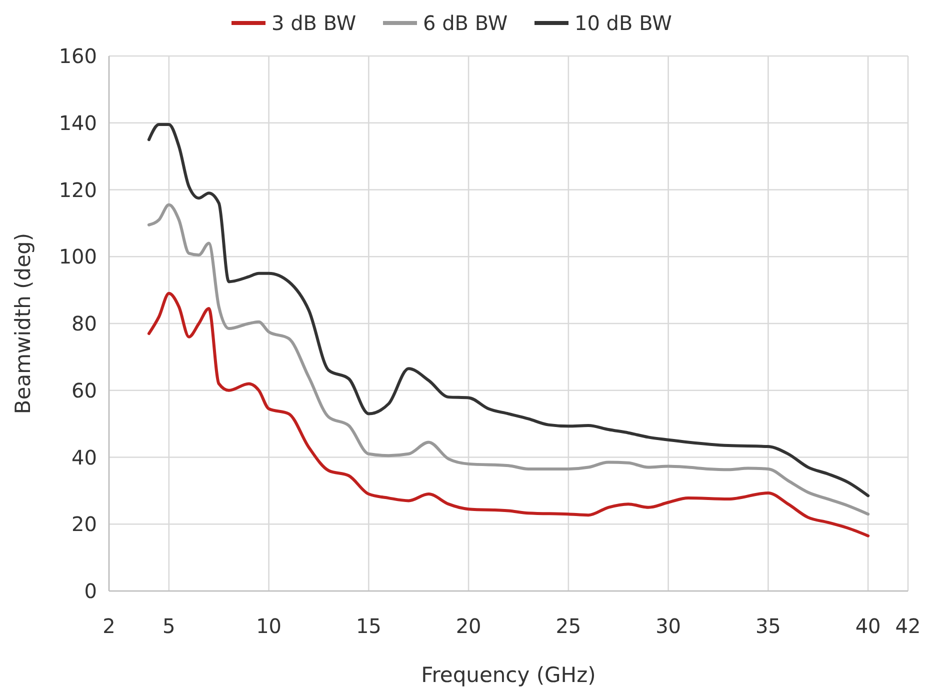 Image resolution: width=930 pixels, height=696 pixels. What do you see at coordinates (623, 23) in the screenshot?
I see `legend-label: 10 dB BW` at bounding box center [623, 23].